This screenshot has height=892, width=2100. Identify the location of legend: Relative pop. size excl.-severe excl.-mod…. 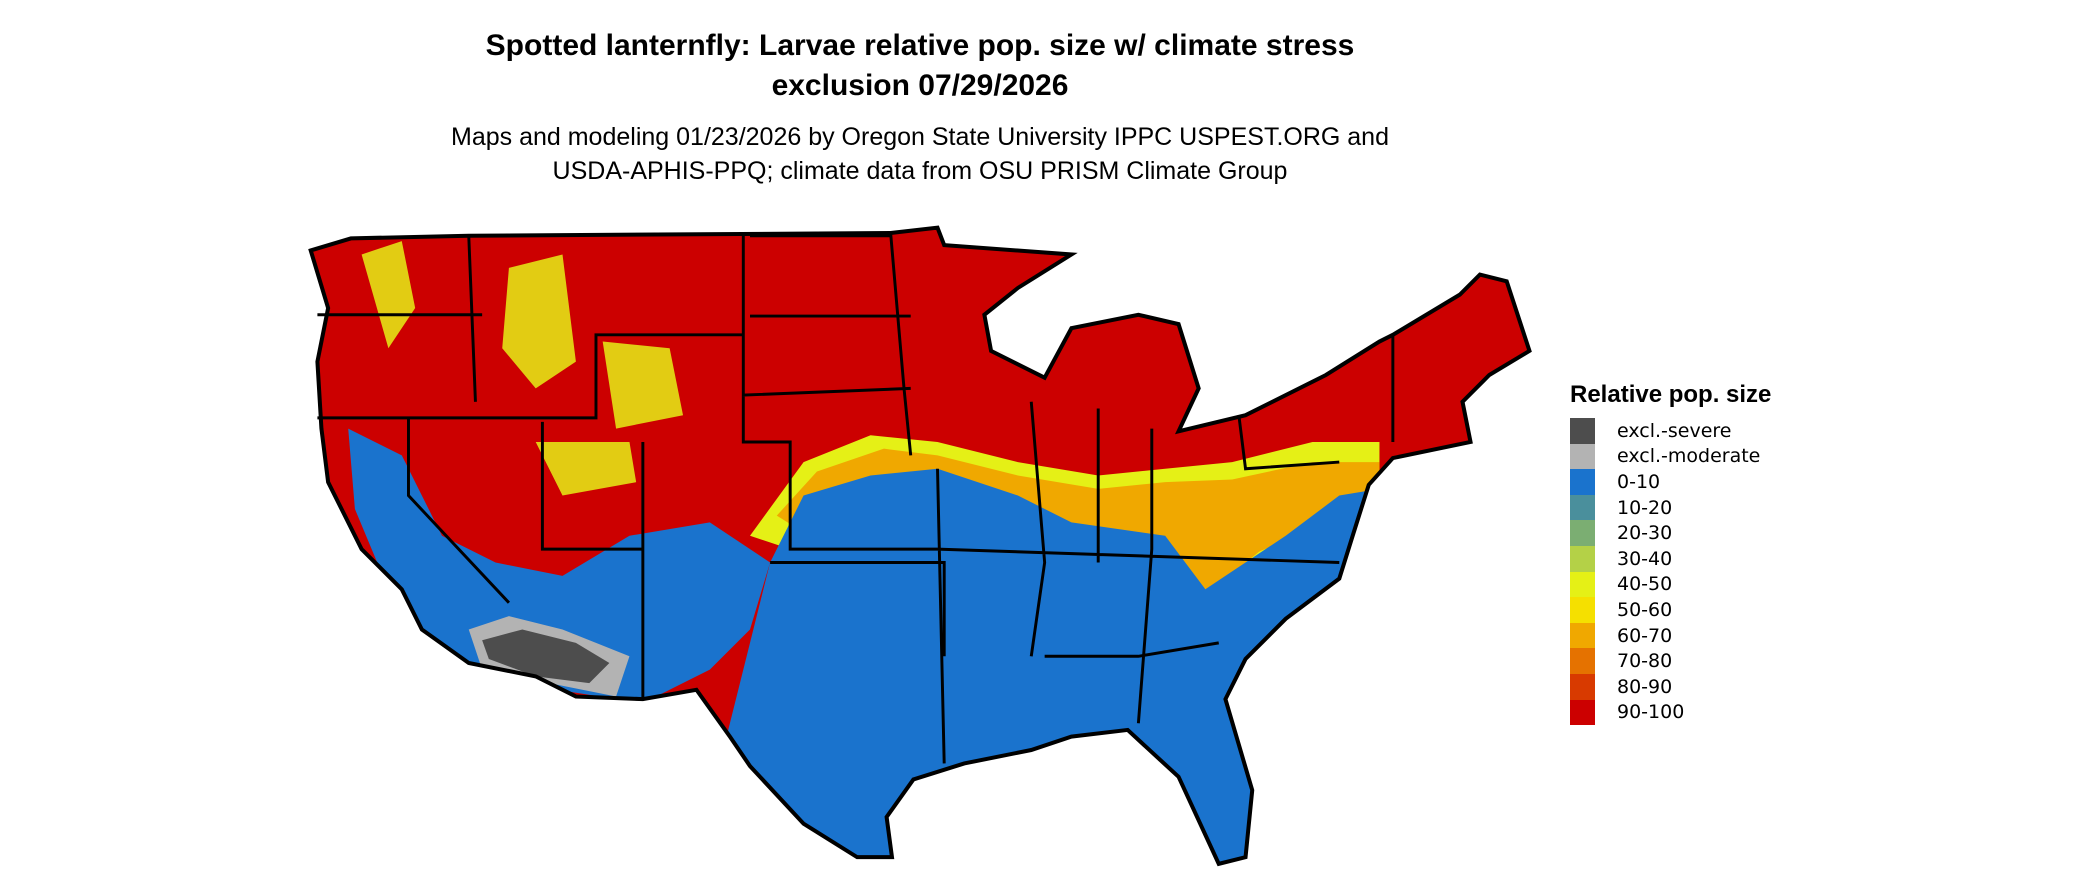
(1671, 552).